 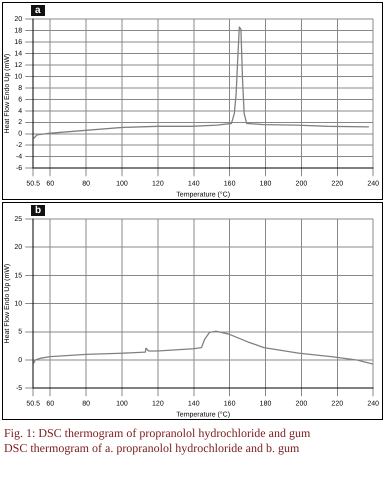 I want to click on text: a, so click(x=38, y=10).